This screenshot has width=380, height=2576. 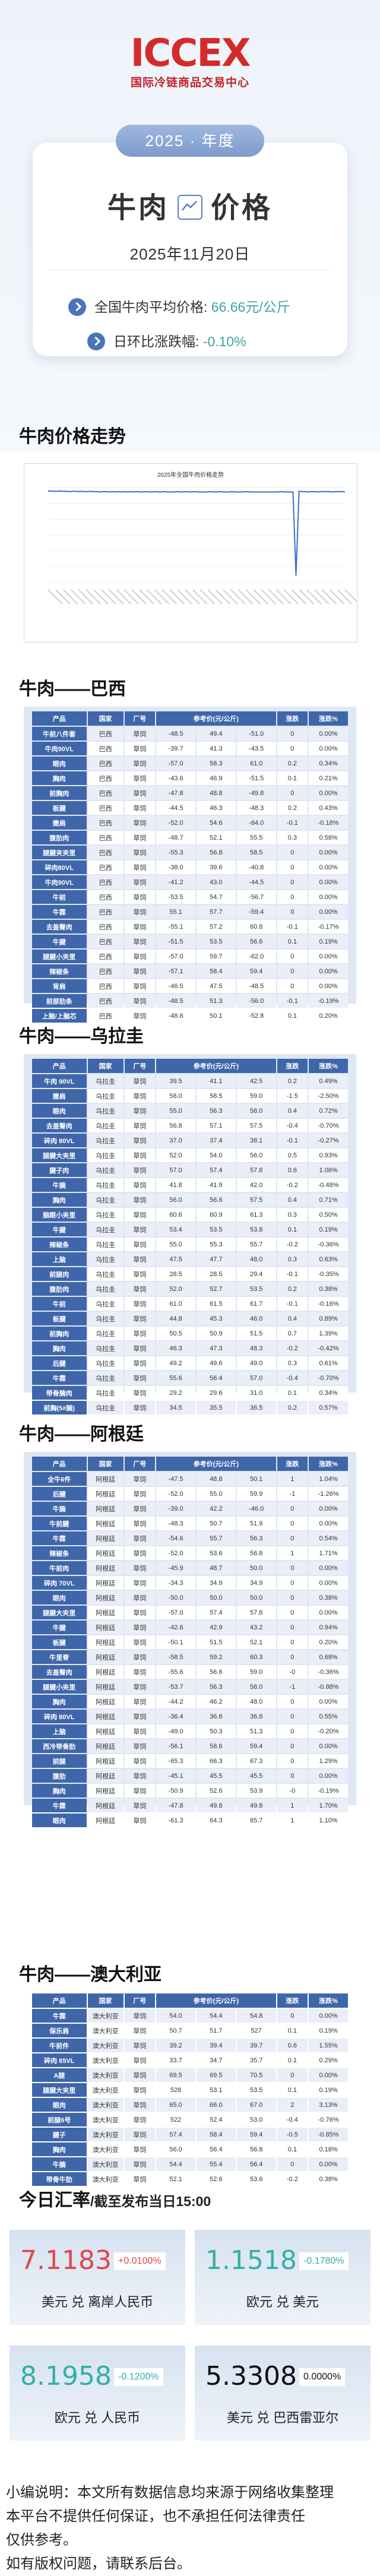 What do you see at coordinates (59, 1096) in the screenshot?
I see `product-name-cell: 嫩肩` at bounding box center [59, 1096].